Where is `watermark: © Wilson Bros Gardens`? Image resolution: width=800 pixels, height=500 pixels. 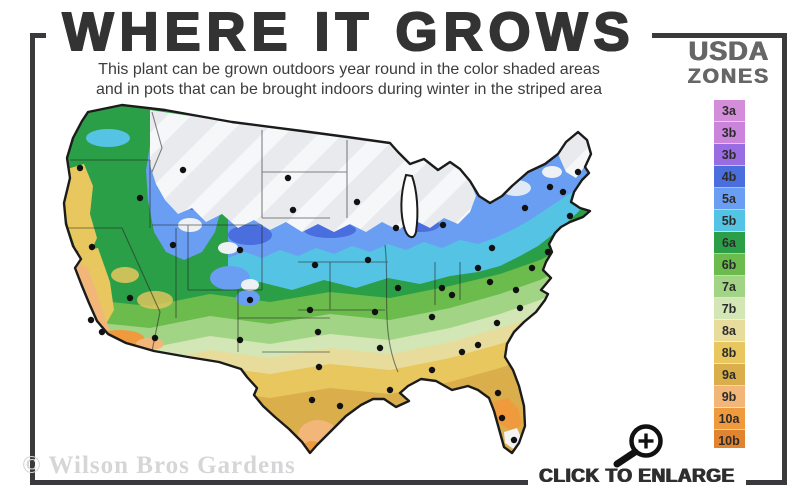 watermark: © Wilson Bros Gardens is located at coordinates (159, 465).